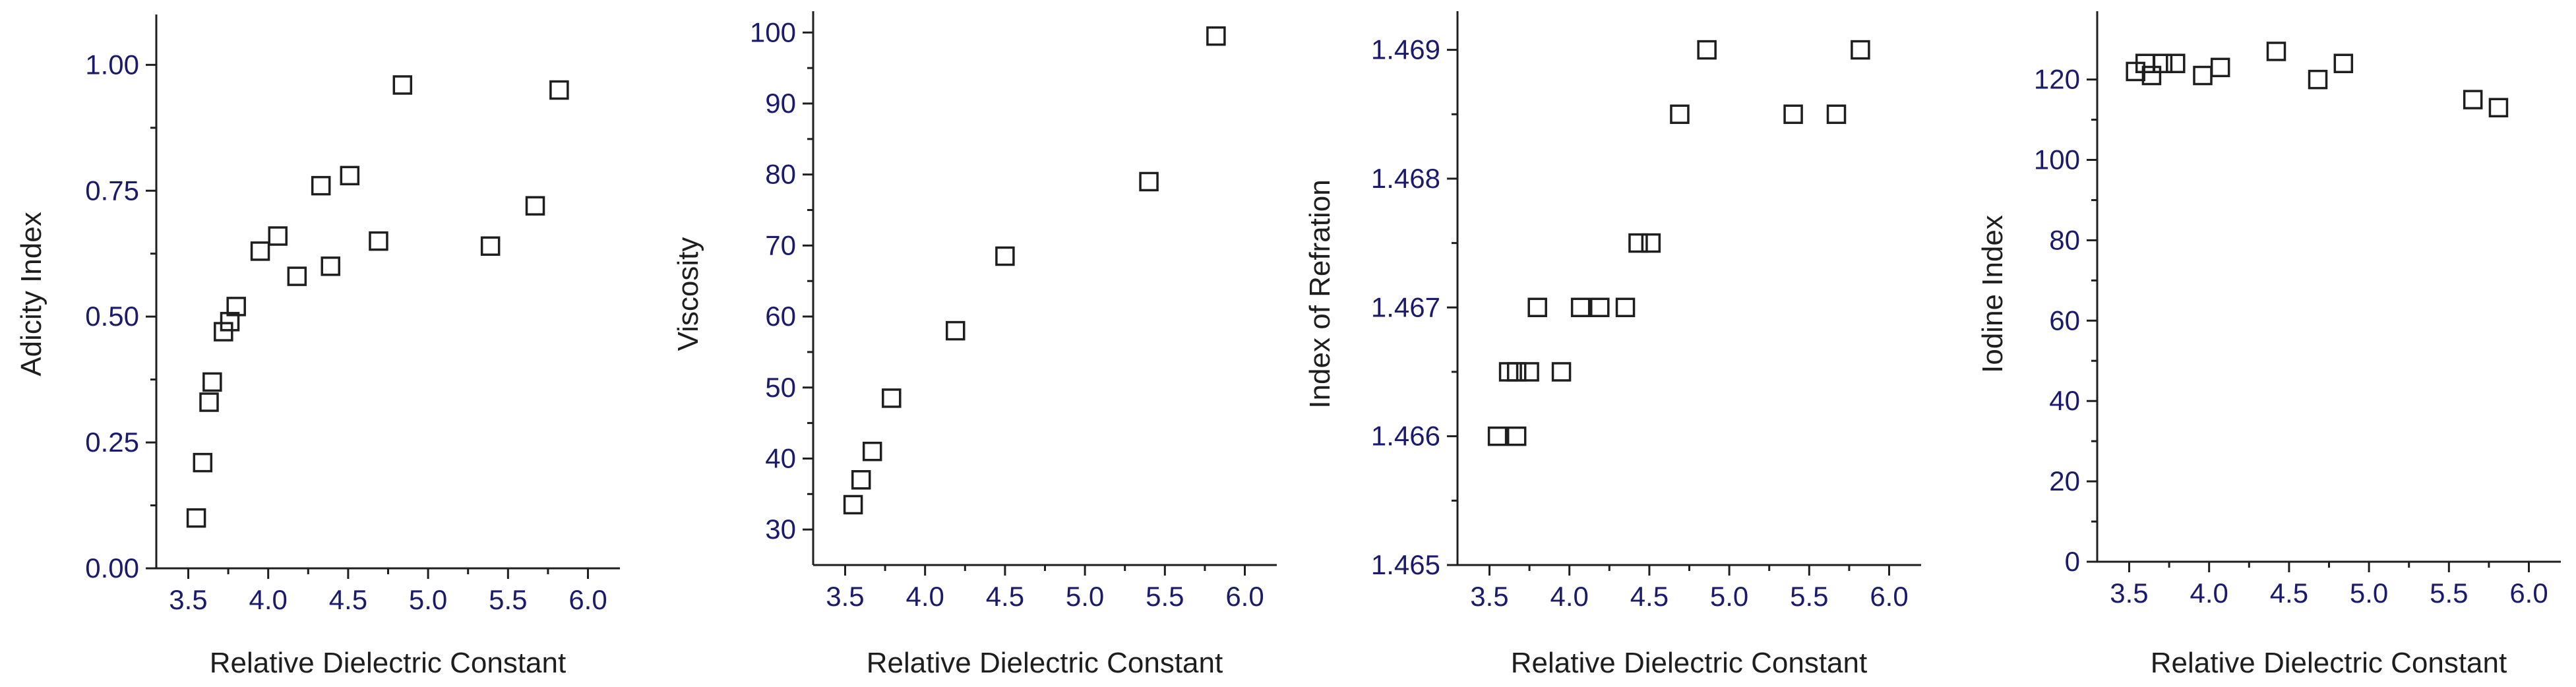 Image resolution: width=2576 pixels, height=687 pixels. I want to click on y-tick-label: 1.00, so click(112, 64).